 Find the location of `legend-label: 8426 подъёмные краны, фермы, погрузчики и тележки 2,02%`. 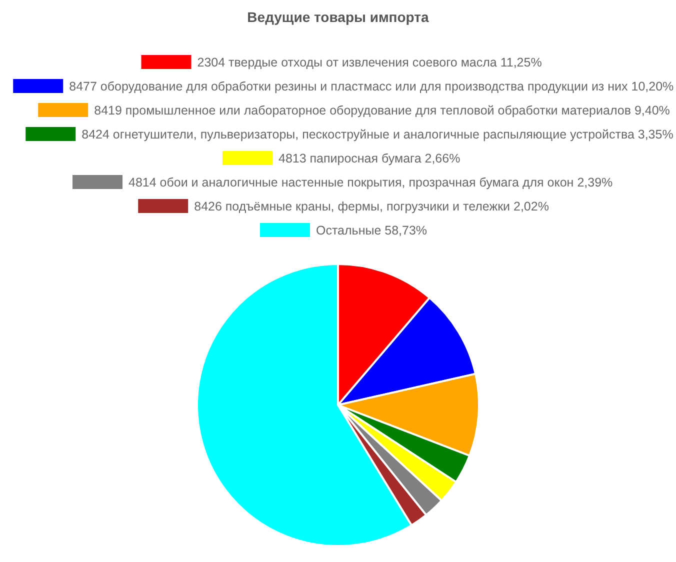

legend-label: 8426 подъёмные краны, фермы, погрузчики и тележки 2,02% is located at coordinates (371, 207).